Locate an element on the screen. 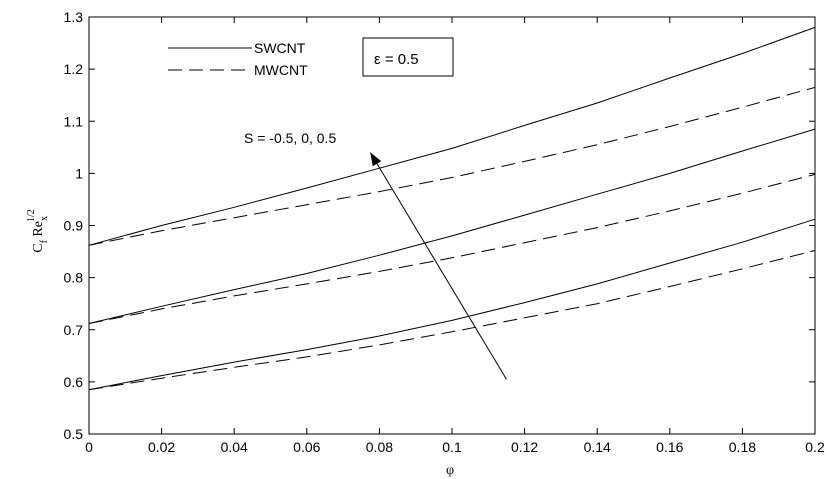 This screenshot has height=479, width=829. x-tick-label: 0.06 is located at coordinates (306, 447).